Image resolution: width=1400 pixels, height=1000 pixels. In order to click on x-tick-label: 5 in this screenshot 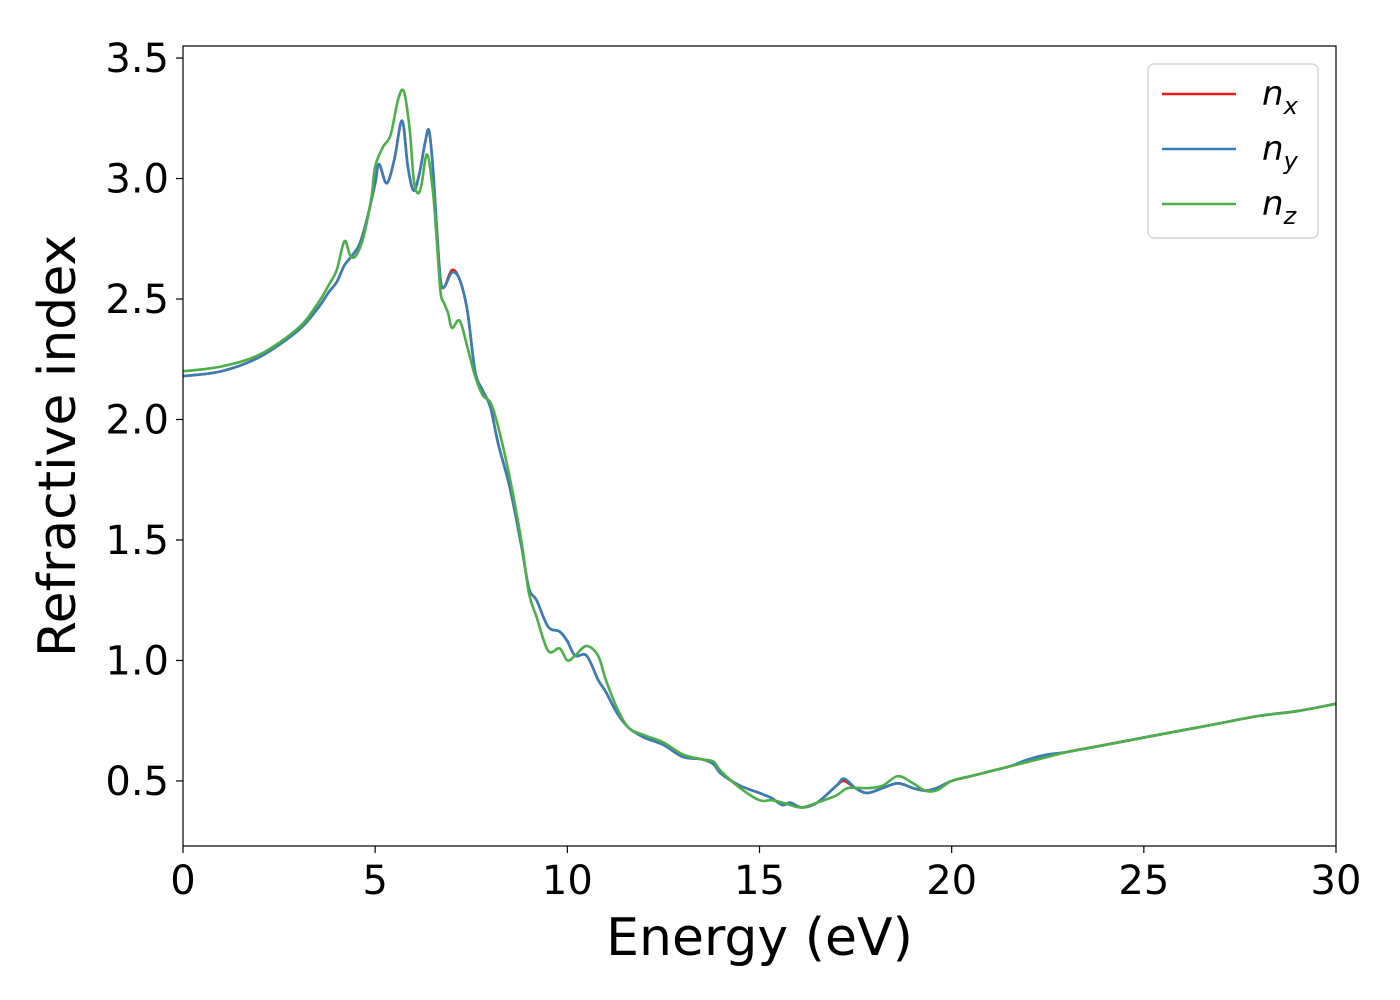, I will do `click(374, 881)`.